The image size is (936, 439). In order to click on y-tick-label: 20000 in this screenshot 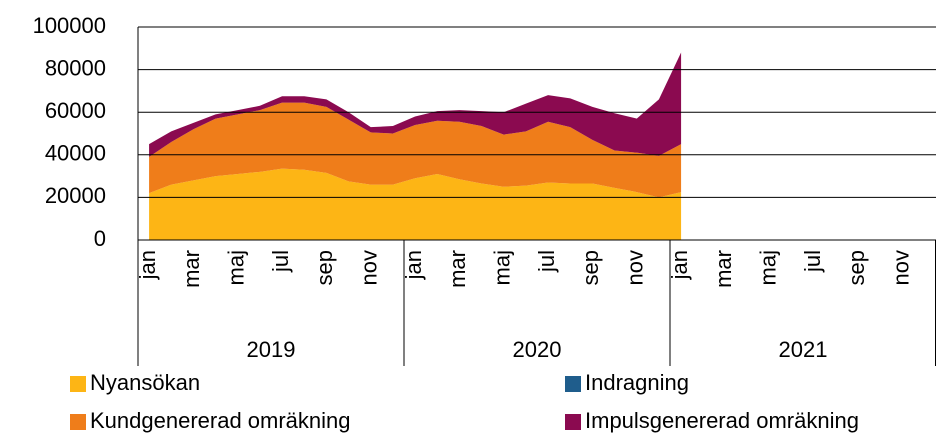, I will do `click(75, 195)`.